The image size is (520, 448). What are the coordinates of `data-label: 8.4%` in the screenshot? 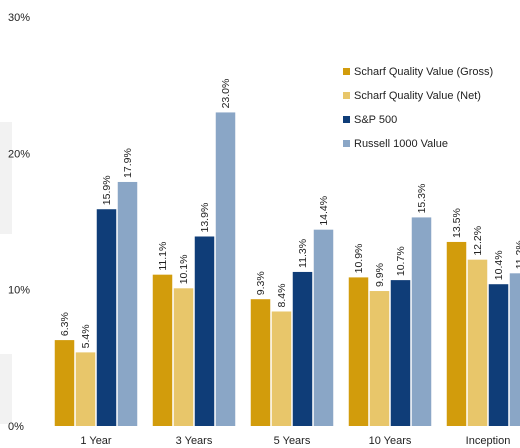 It's located at (282, 296).